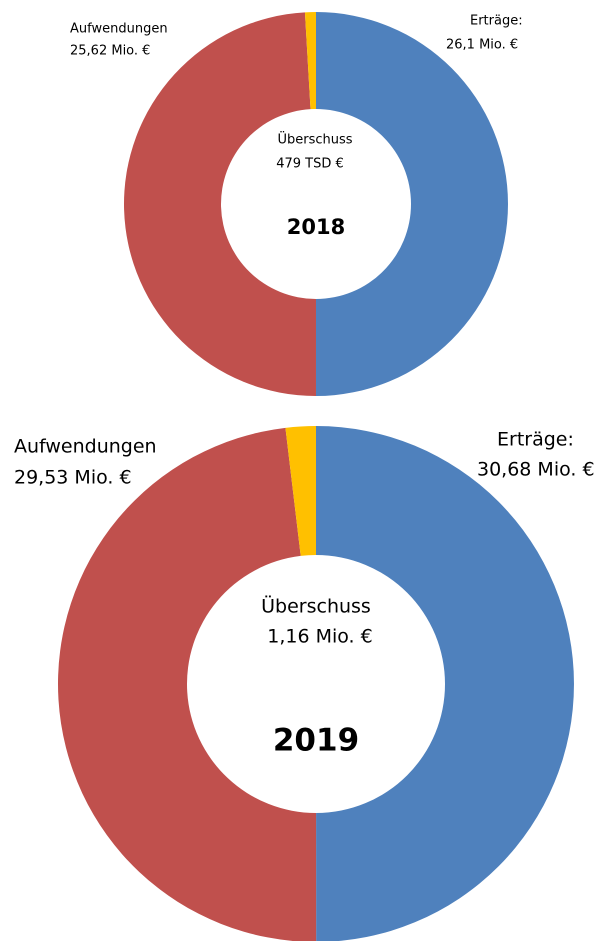  What do you see at coordinates (316, 741) in the screenshot?
I see `chart-title: 2019` at bounding box center [316, 741].